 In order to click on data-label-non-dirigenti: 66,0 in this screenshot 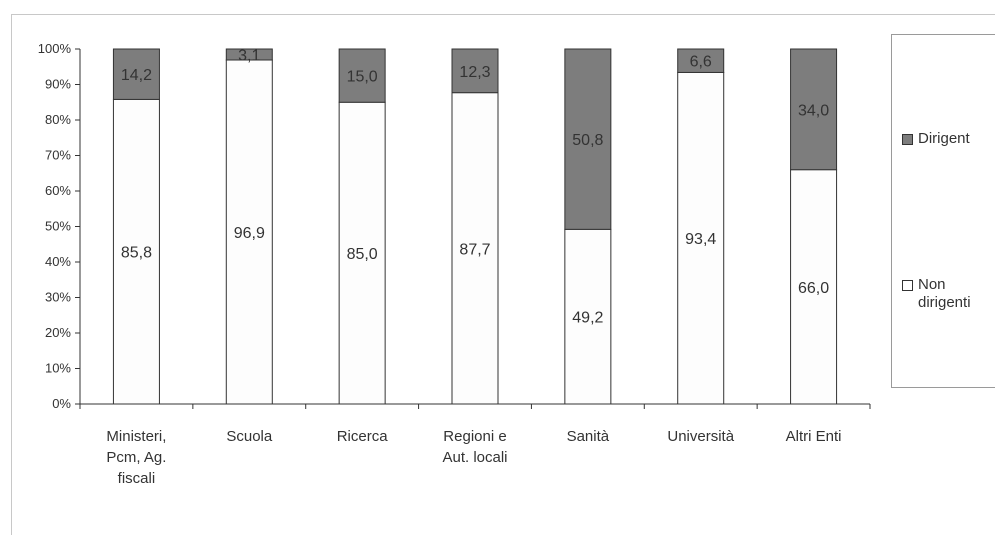, I will do `click(813, 288)`.